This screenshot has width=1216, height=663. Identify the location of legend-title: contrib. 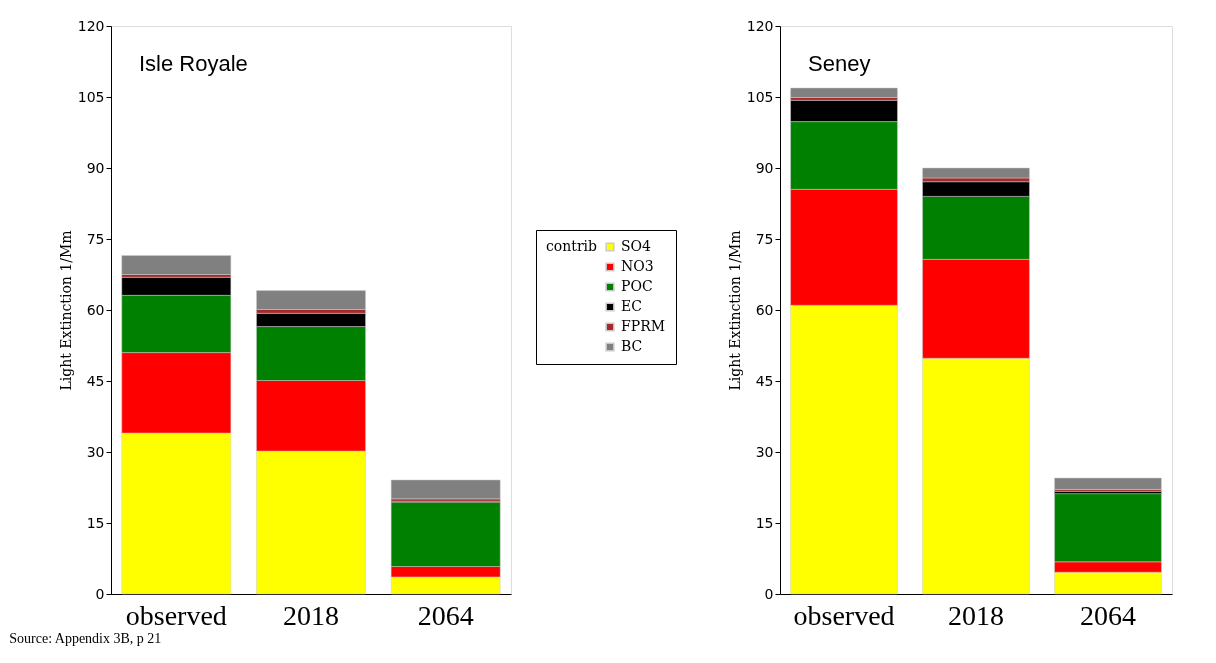
(572, 246).